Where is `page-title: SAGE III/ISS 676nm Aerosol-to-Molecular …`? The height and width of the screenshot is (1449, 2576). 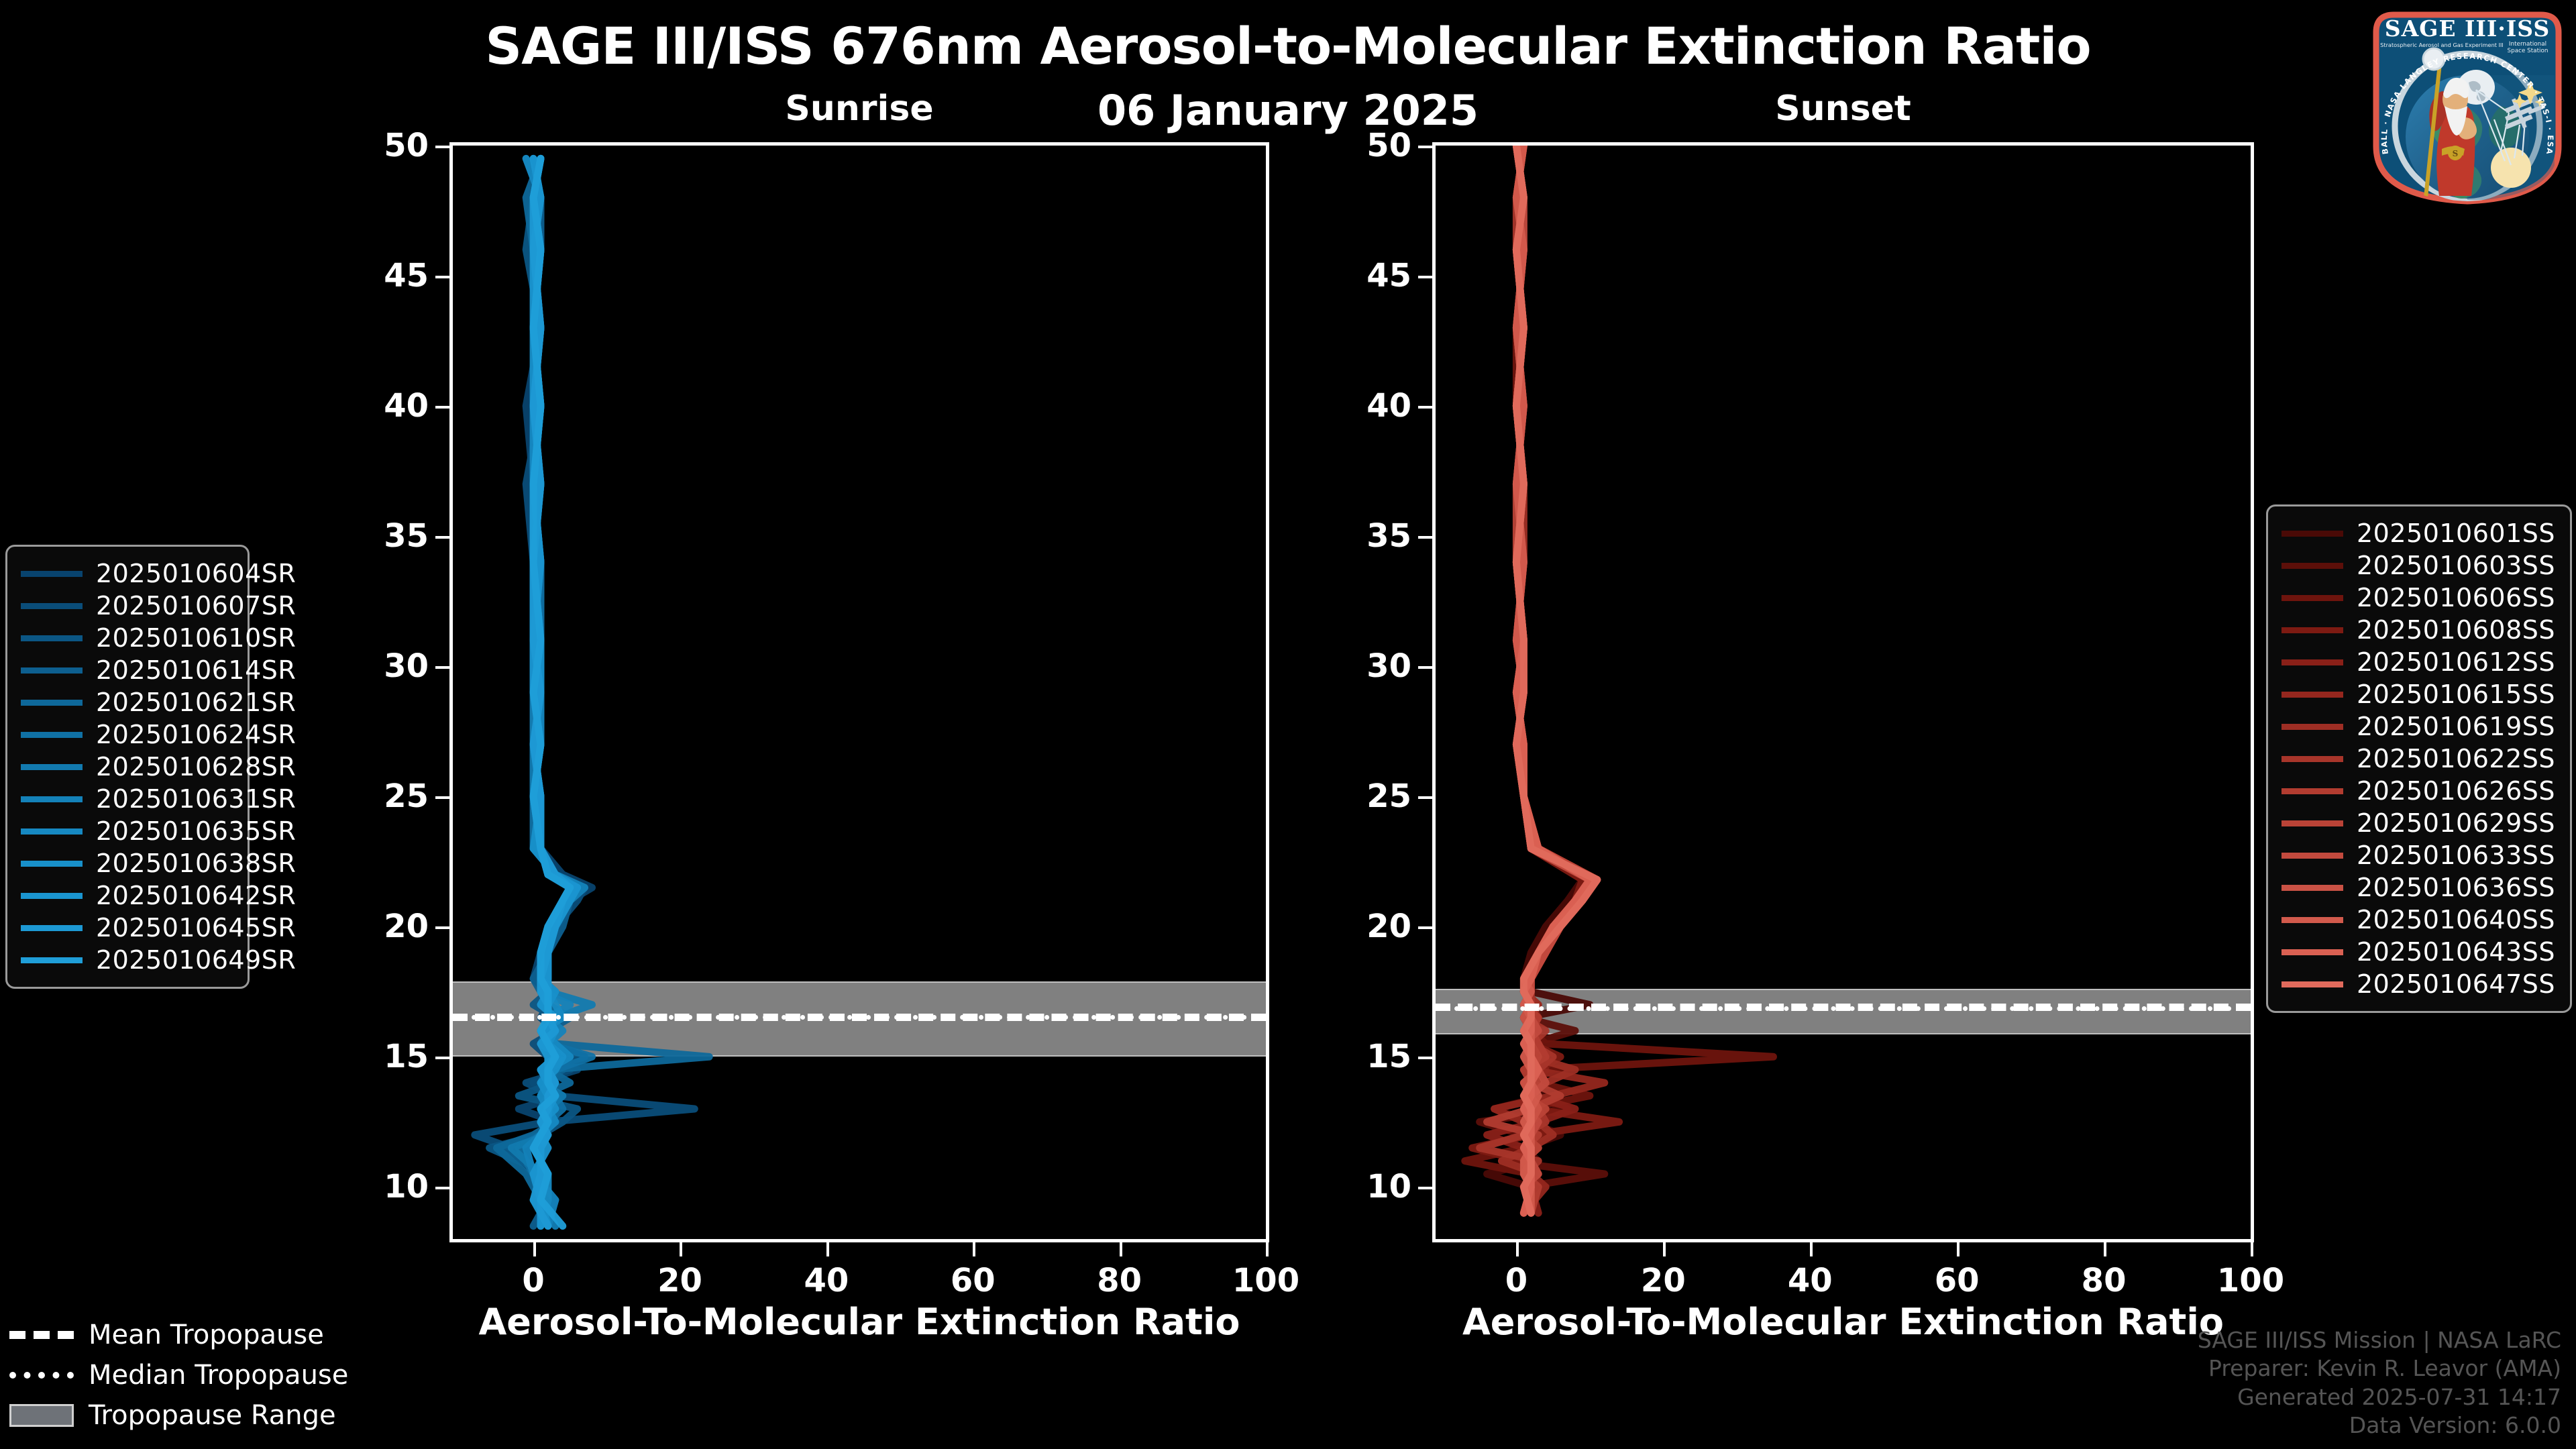 page-title: SAGE III/ISS 676nm Aerosol-to-Molecular … is located at coordinates (1288, 46).